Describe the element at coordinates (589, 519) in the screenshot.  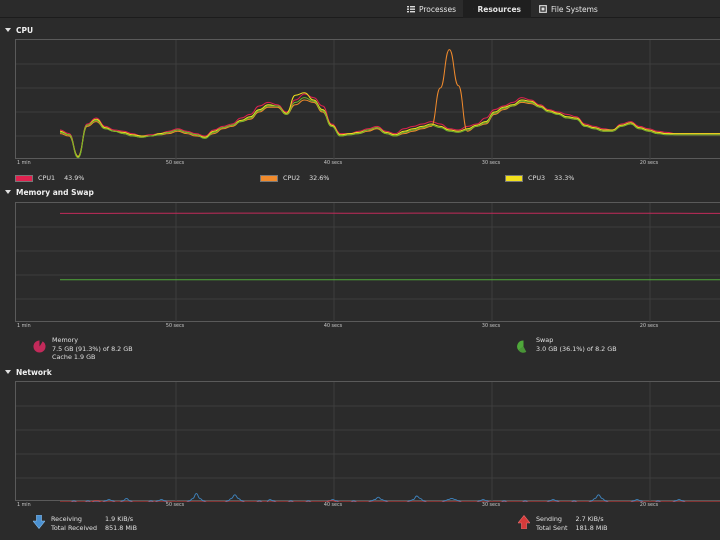
I see `sending-value: 2.7 KiB/s` at that location.